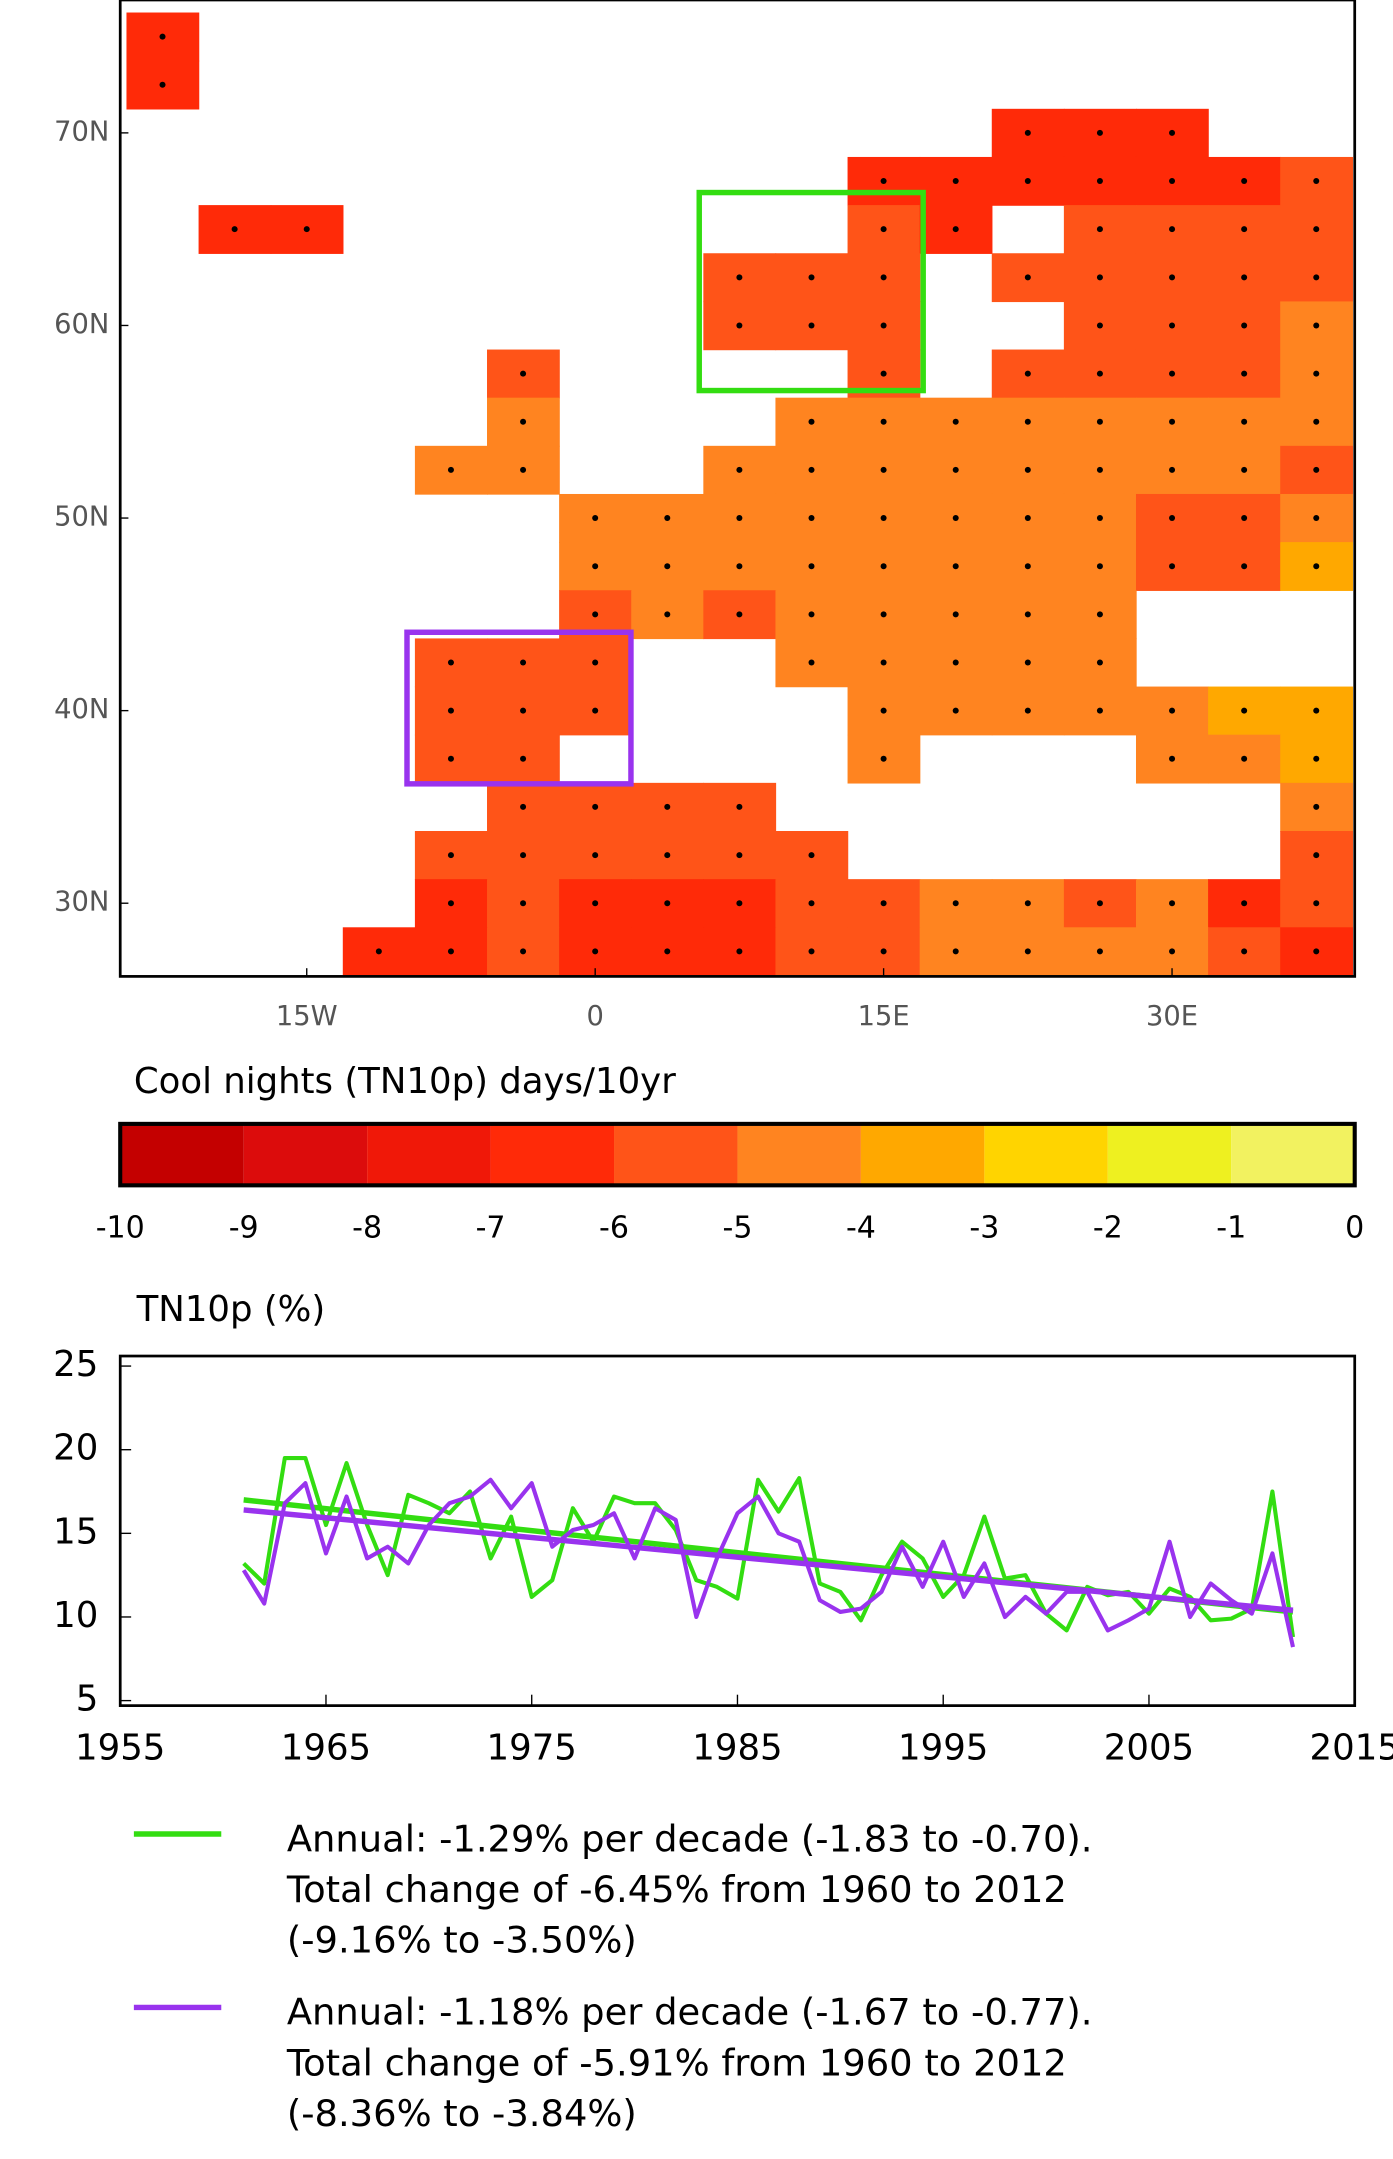 This screenshot has width=1393, height=2159. What do you see at coordinates (81, 902) in the screenshot?
I see `y-tick-label: 30N` at bounding box center [81, 902].